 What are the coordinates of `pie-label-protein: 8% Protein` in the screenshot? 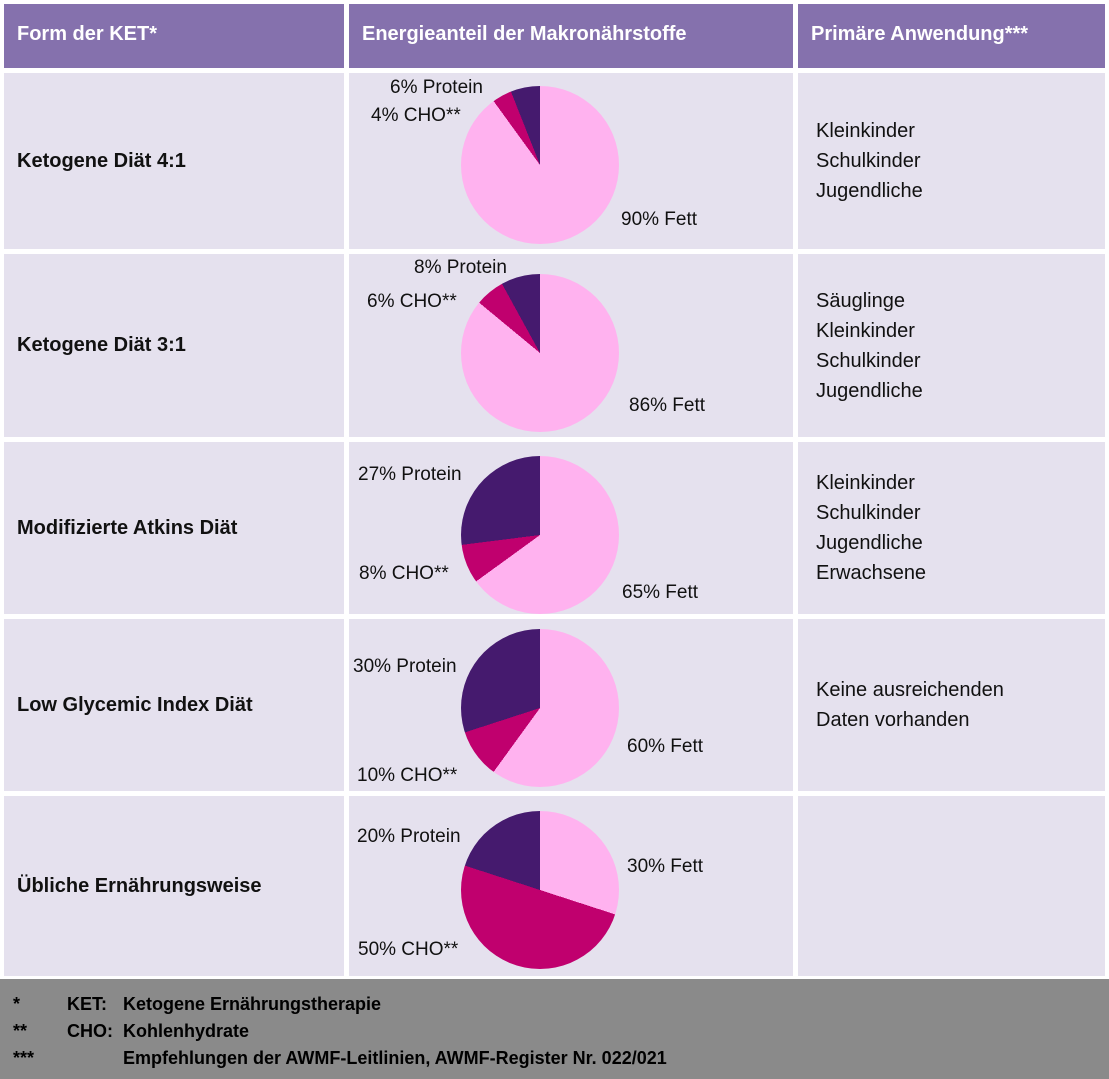 It's located at (460, 267).